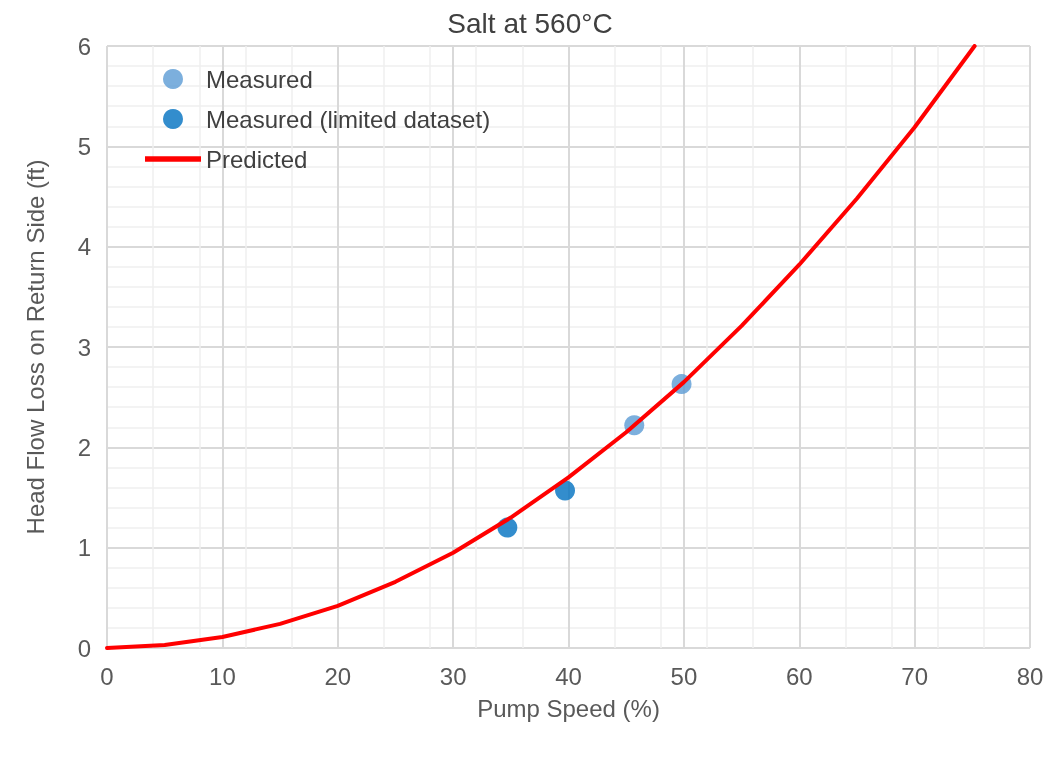  What do you see at coordinates (259, 79) in the screenshot?
I see `legend-label: Measured` at bounding box center [259, 79].